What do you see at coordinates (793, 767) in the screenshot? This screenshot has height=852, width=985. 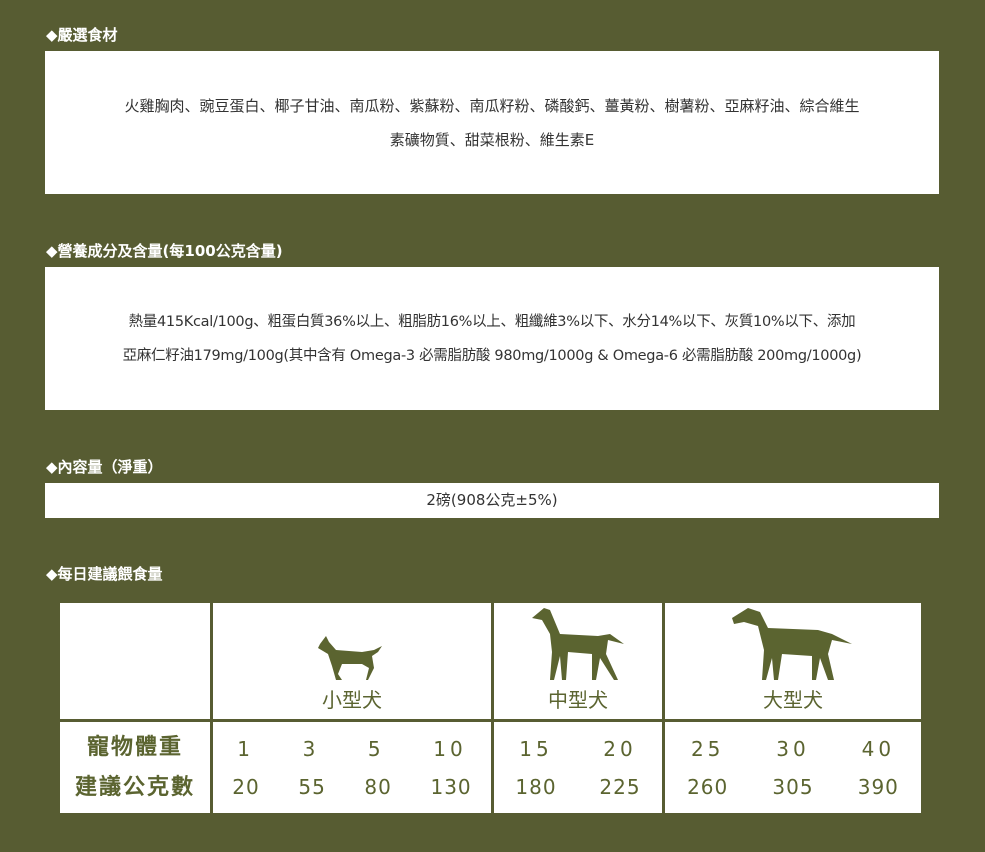 I see `large-dog-values: 25 30 40 260 305 390` at bounding box center [793, 767].